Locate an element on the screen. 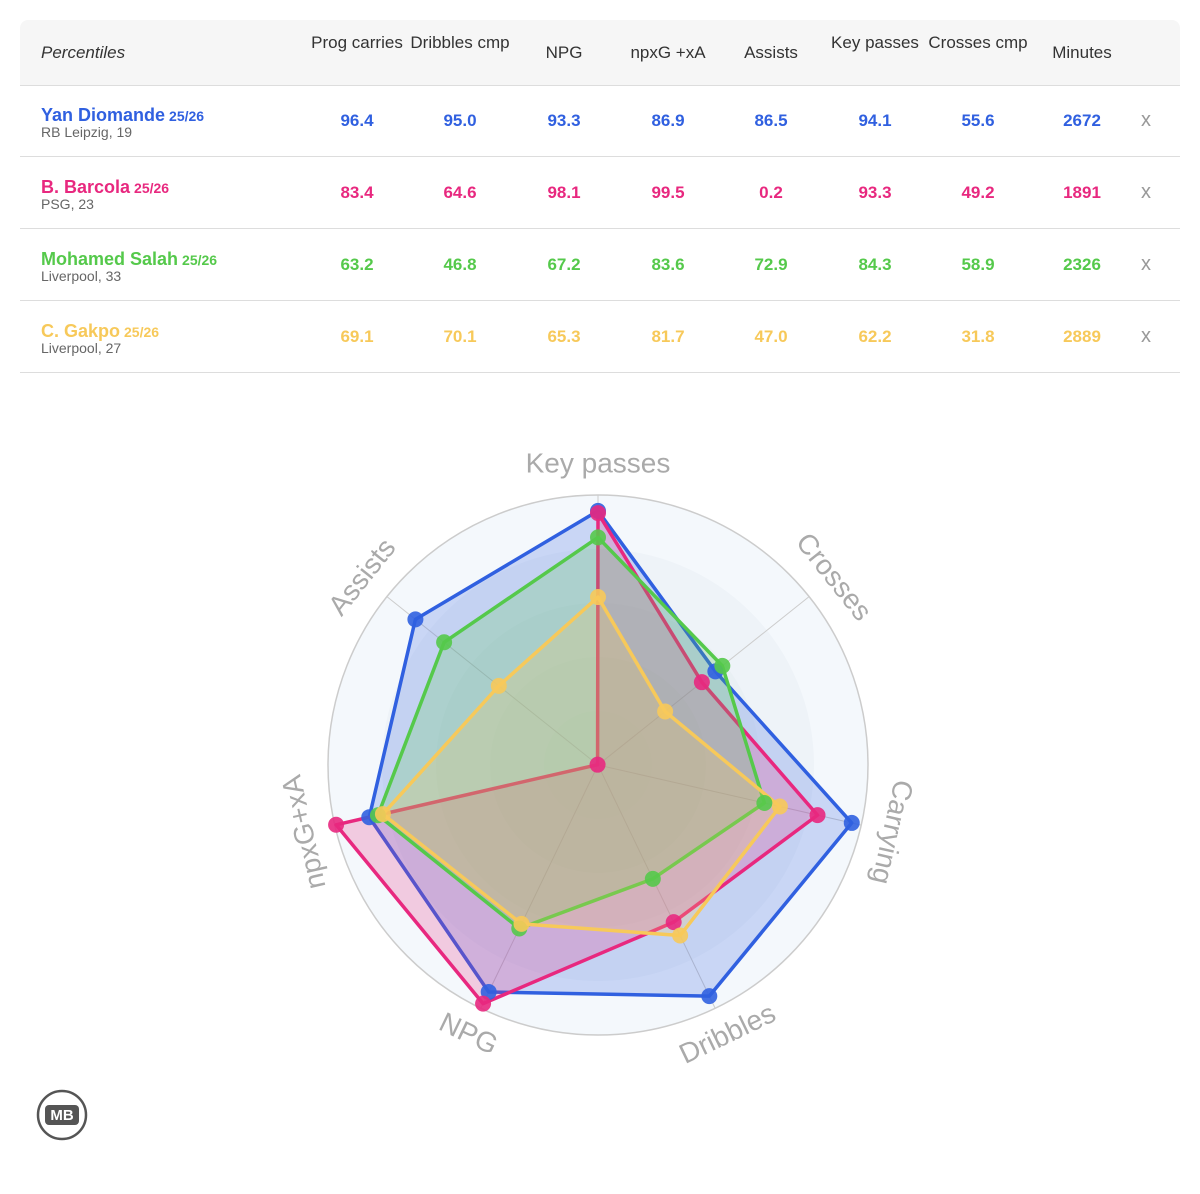 The image size is (1200, 1194). stat-value: 0.2 is located at coordinates (771, 192).